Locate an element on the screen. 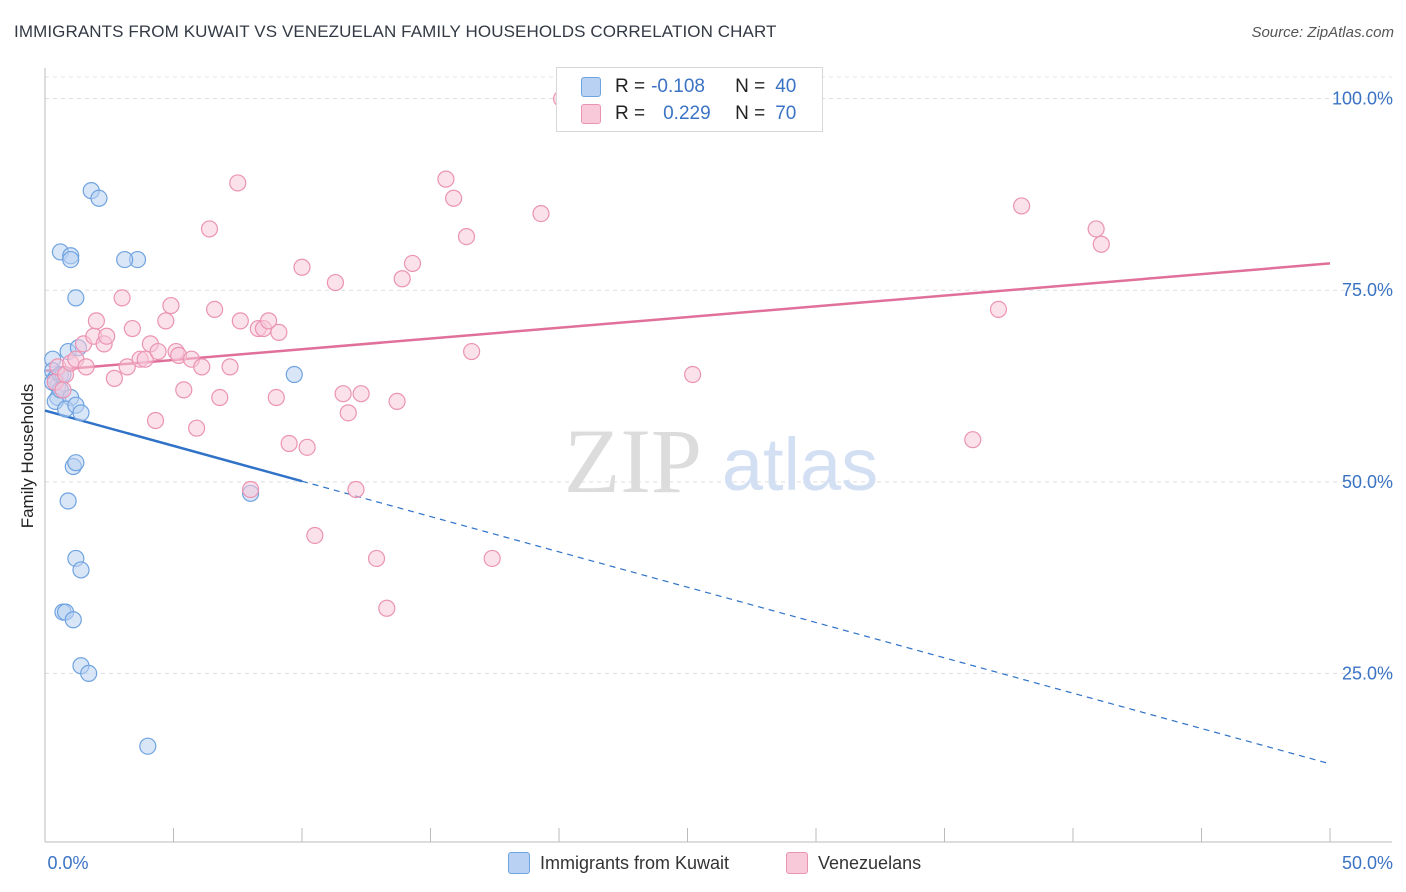  y-tick-label: 75.0% is located at coordinates (1367, 290).